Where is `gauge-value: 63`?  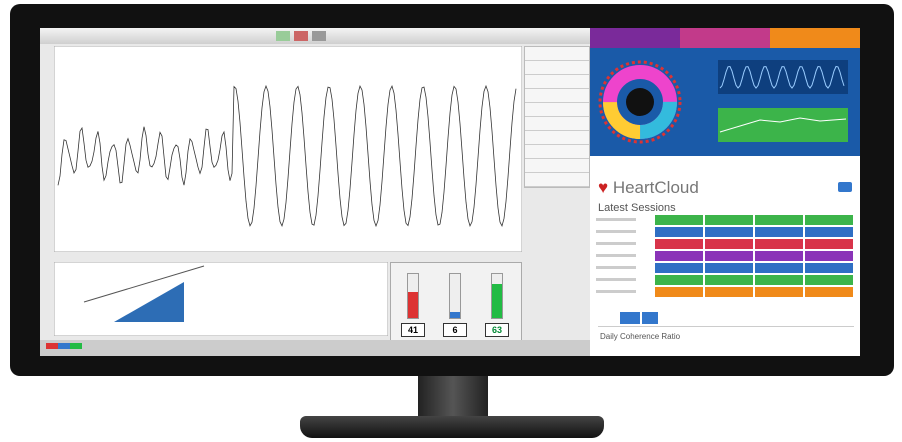 gauge-value: 63 is located at coordinates (497, 330).